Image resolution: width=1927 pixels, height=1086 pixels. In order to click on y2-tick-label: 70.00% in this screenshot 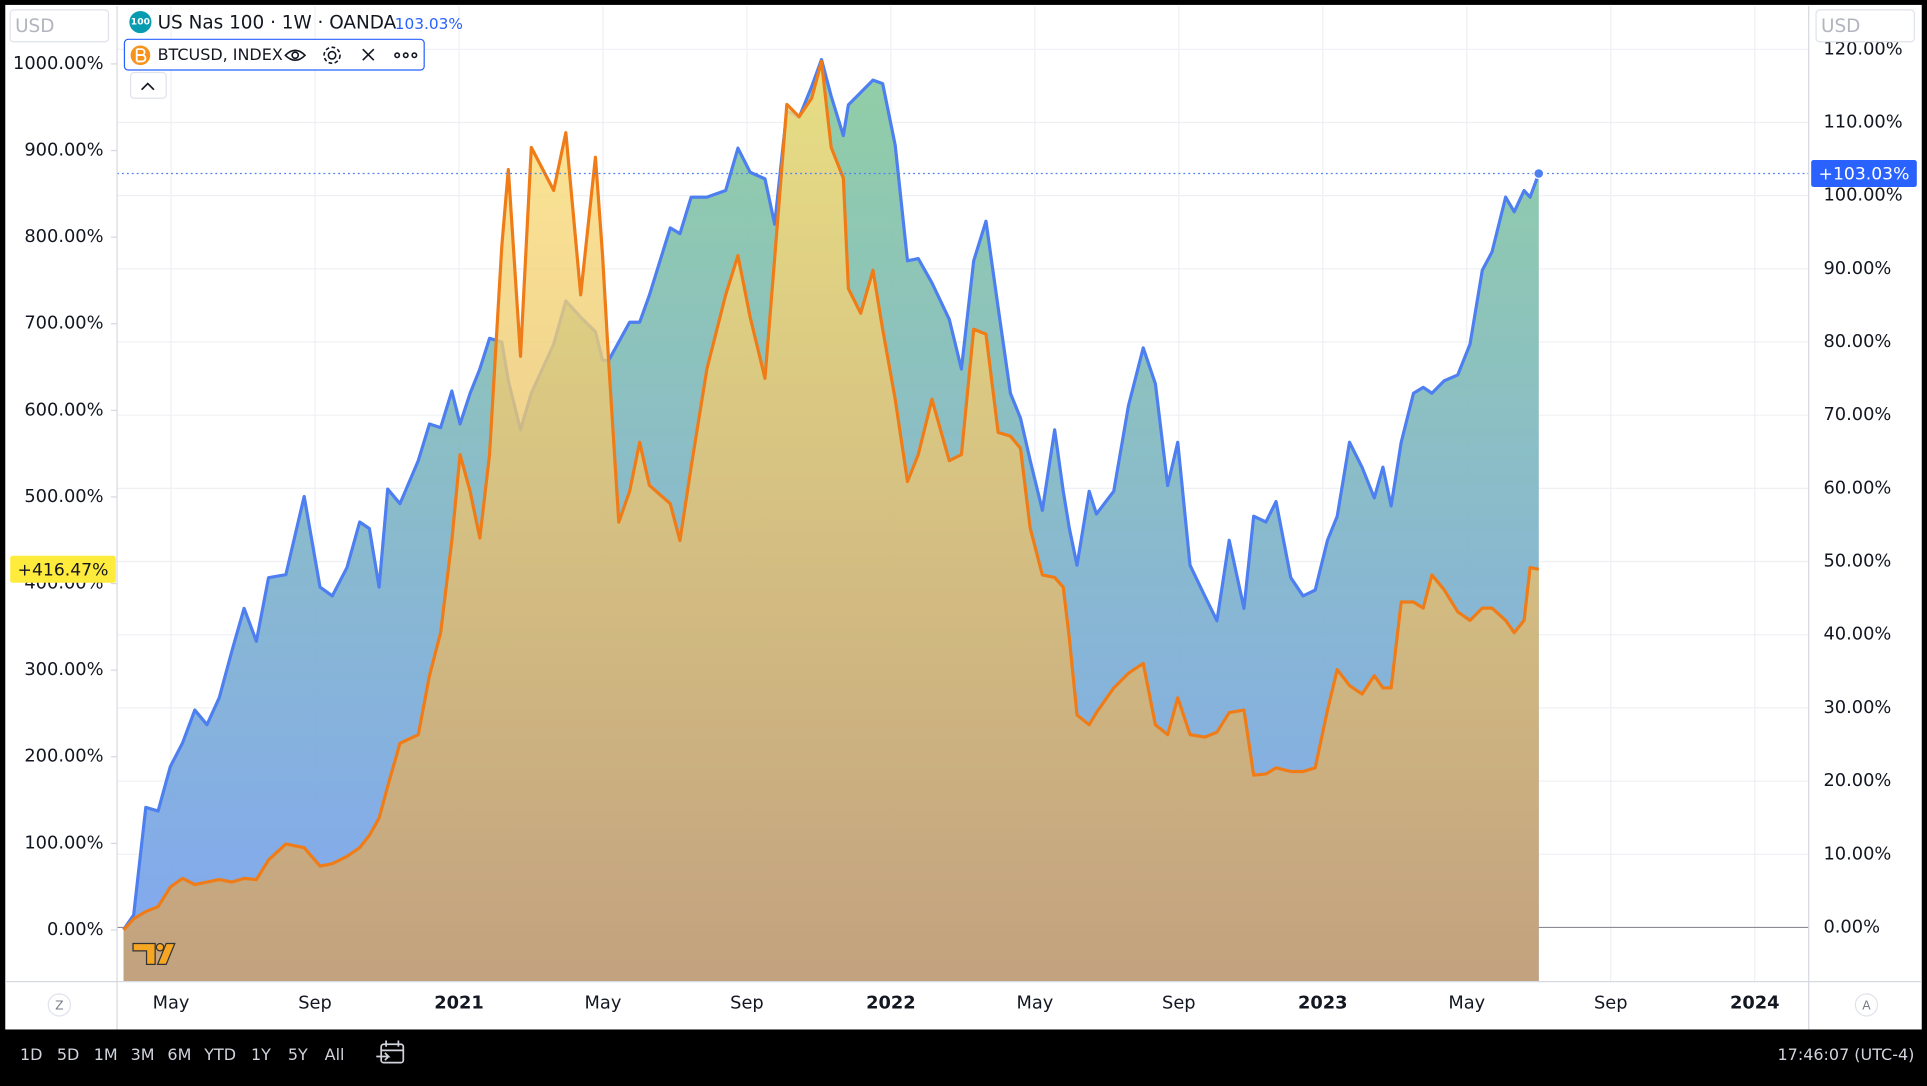, I will do `click(1857, 414)`.